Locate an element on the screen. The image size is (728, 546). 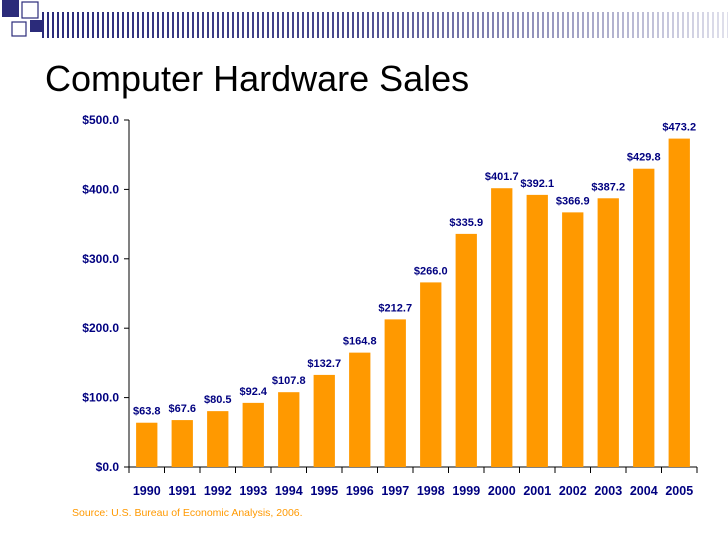
y-tick-label: $400.0 is located at coordinates (100, 189).